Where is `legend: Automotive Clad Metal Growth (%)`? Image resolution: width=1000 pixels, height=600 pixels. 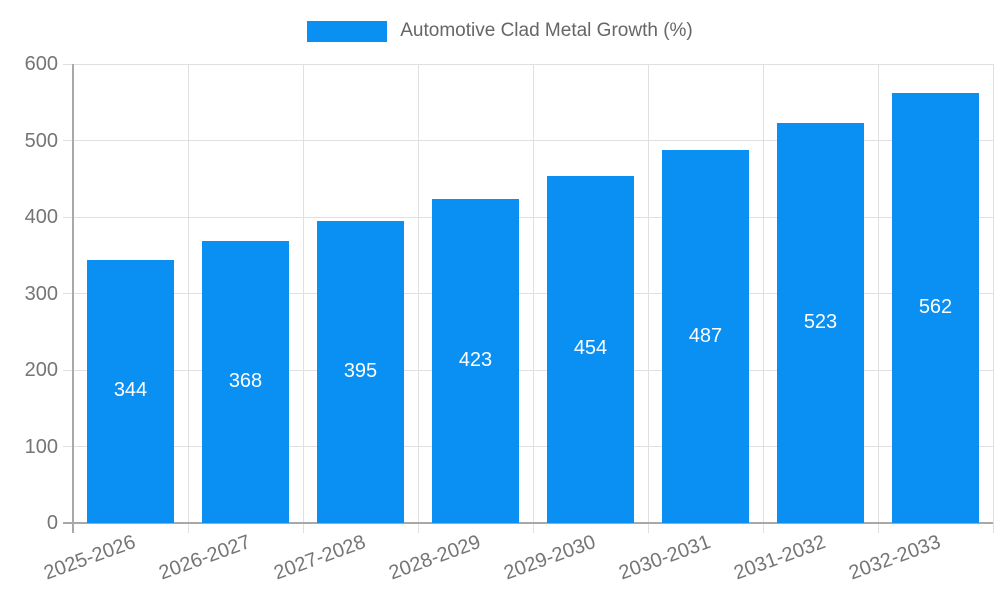 legend: Automotive Clad Metal Growth (%) is located at coordinates (500, 31).